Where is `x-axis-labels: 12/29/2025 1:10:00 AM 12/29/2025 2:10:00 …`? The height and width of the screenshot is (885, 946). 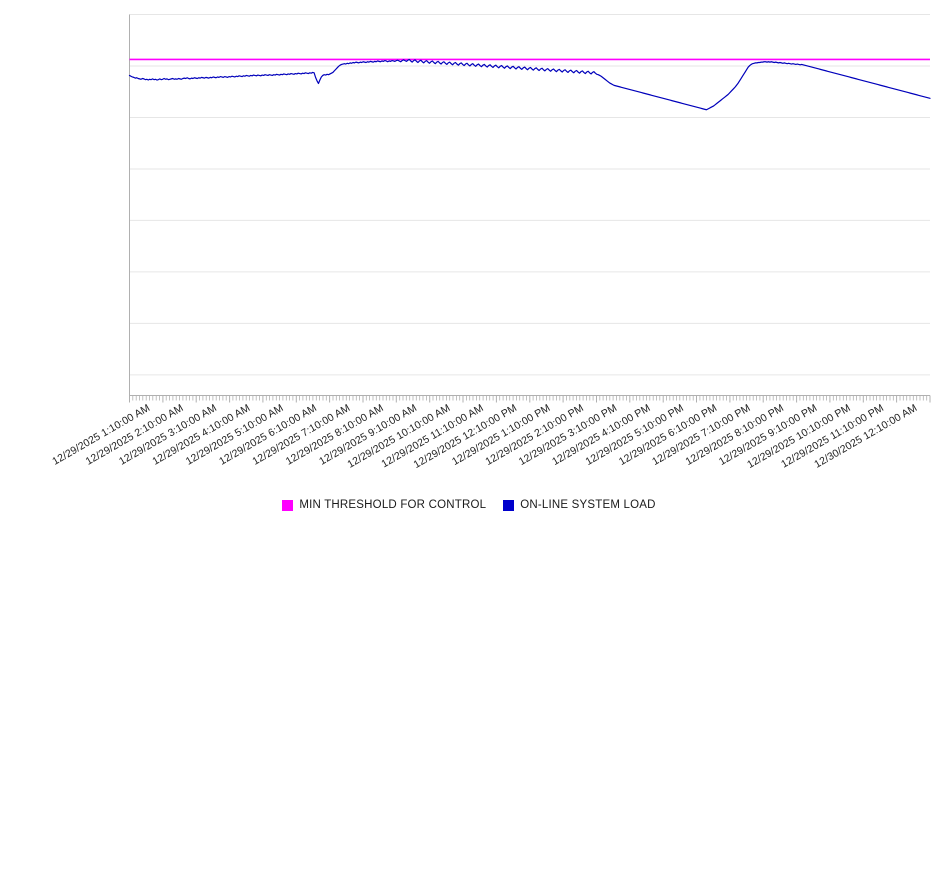
x-axis-labels: 12/29/2025 1:10:00 AM 12/29/2025 2:10:00 … is located at coordinates (473, 446).